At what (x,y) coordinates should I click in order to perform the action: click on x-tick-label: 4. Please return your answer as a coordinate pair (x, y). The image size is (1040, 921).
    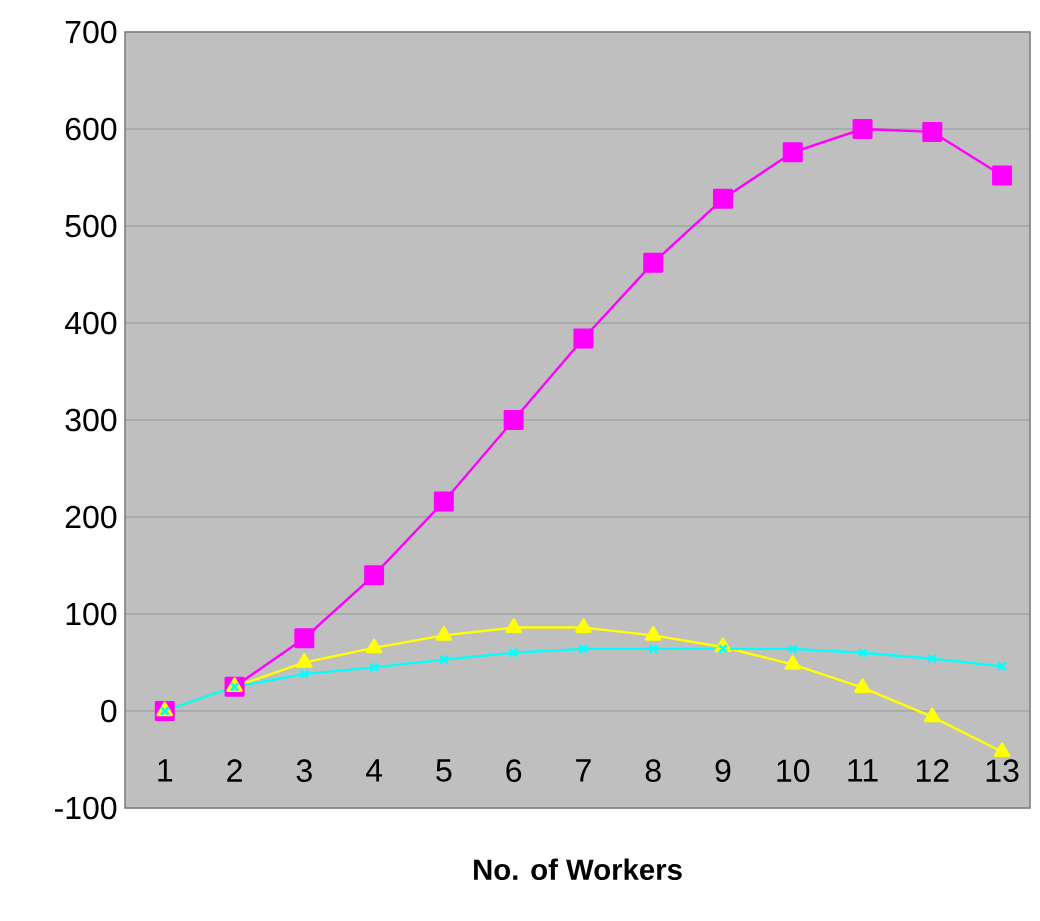
    Looking at the image, I should click on (374, 770).